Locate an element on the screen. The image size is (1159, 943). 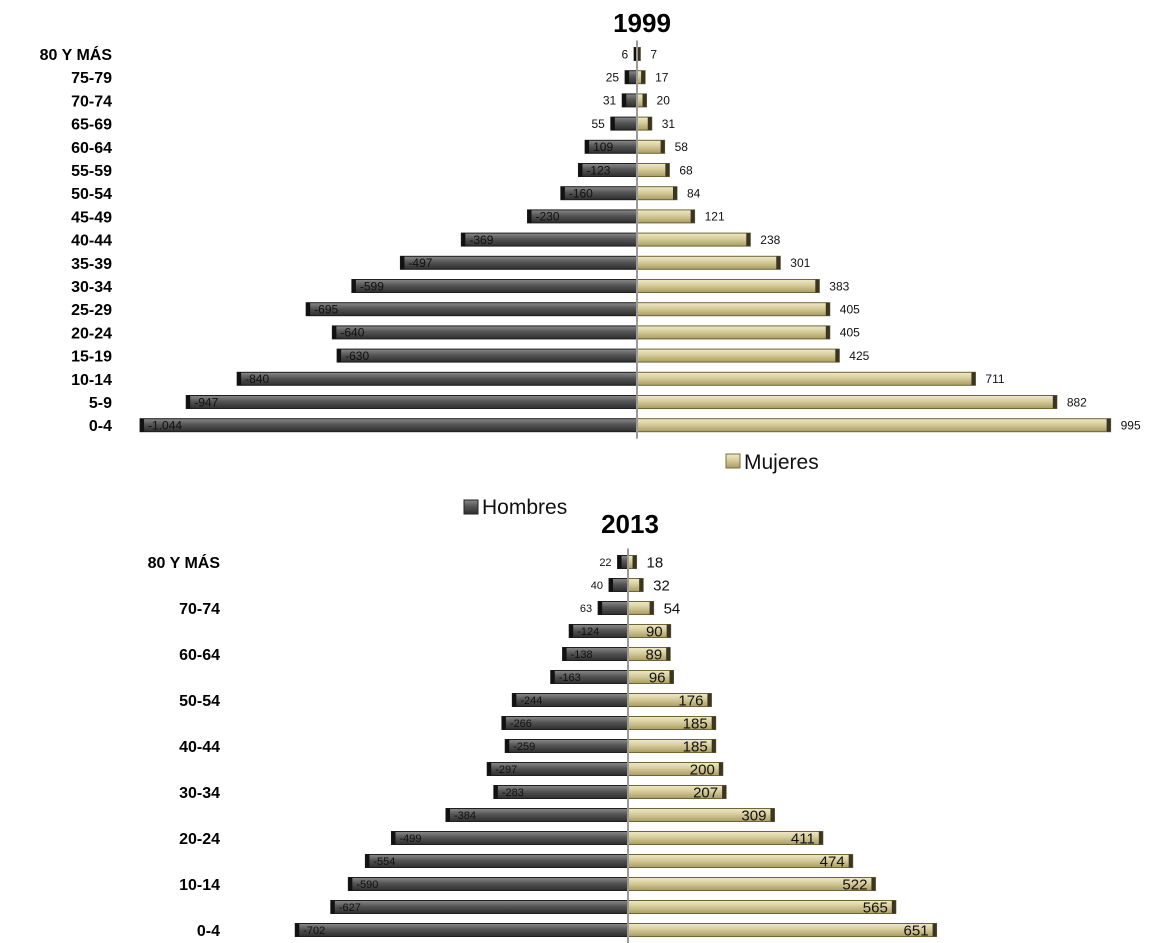
label-hombres-35-39: -297 is located at coordinates (506, 770).